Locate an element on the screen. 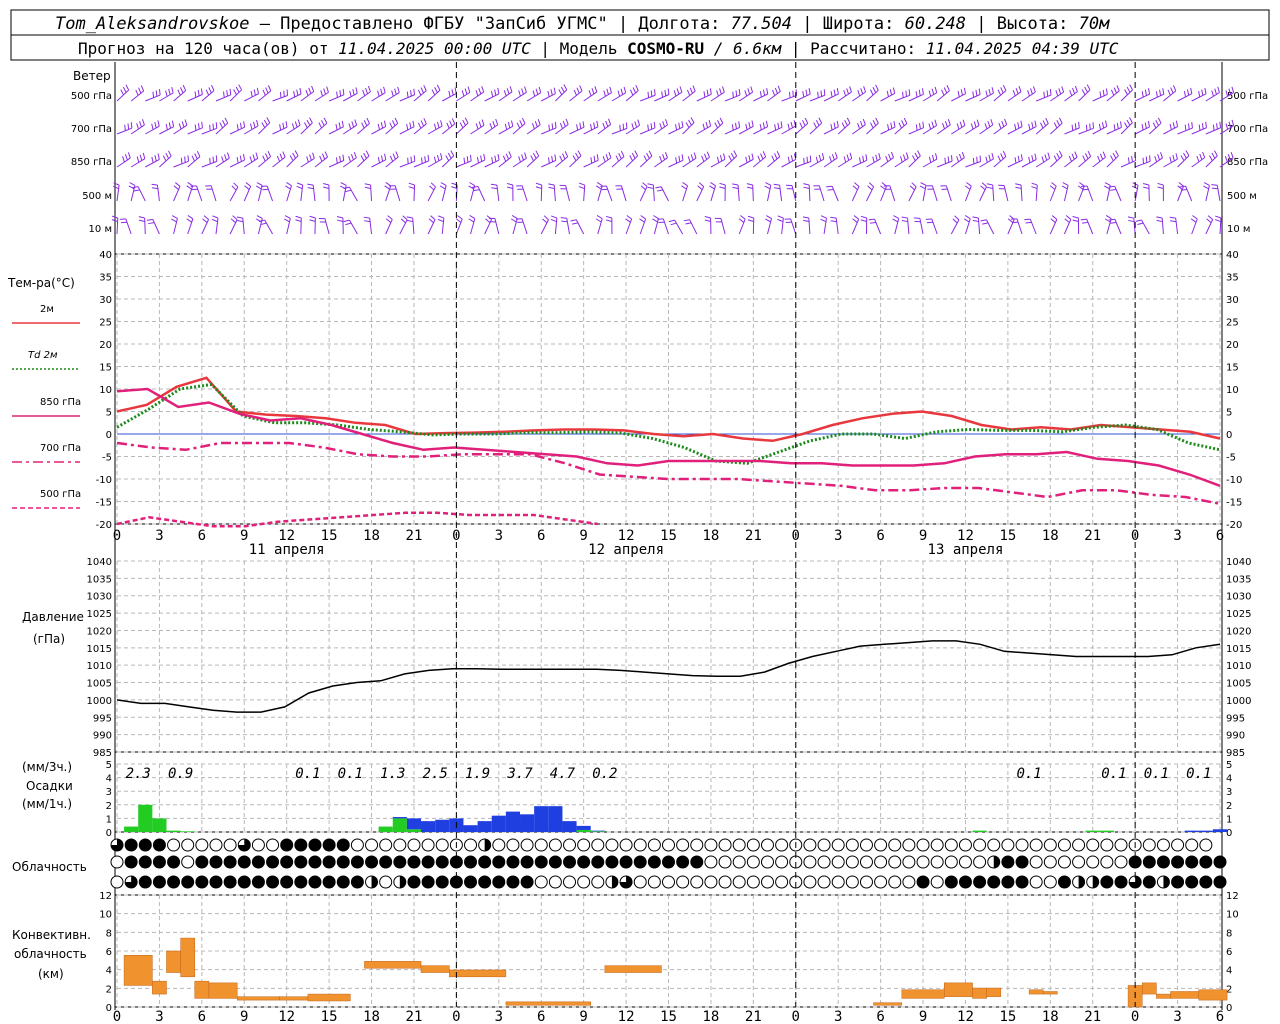 The width and height of the screenshot is (1280, 1024). x-tick: 0 is located at coordinates (456, 1016).